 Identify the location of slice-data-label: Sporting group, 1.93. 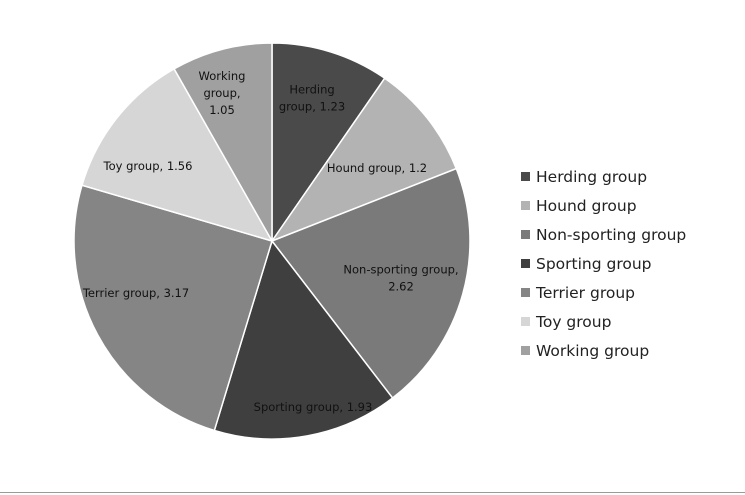
(313, 407).